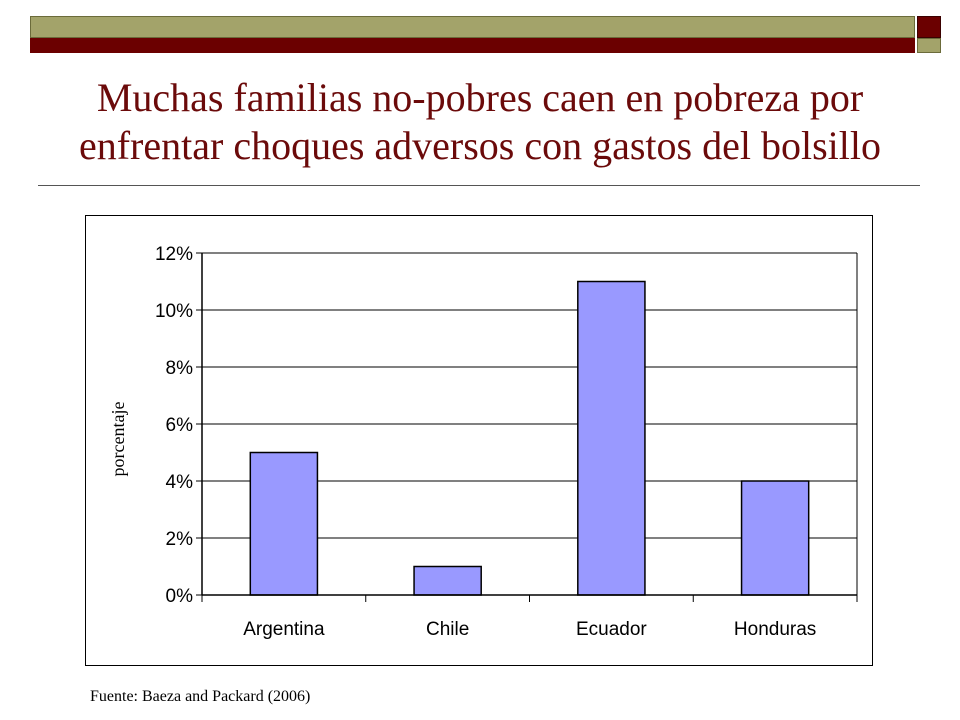 This screenshot has height=720, width=960. Describe the element at coordinates (180, 482) in the screenshot. I see `y-tick-label: 4%` at that location.